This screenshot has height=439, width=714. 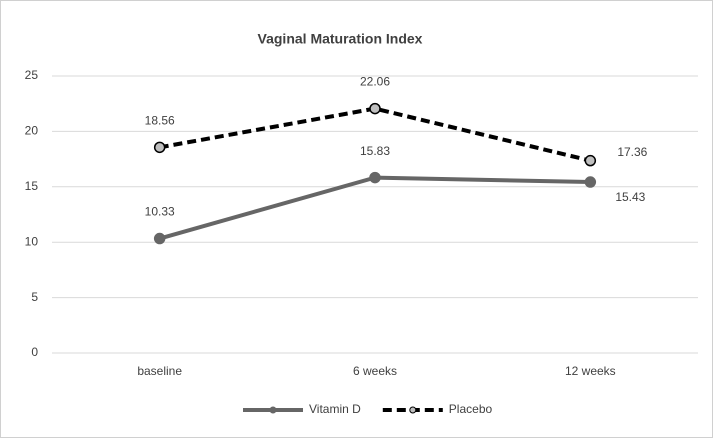 I want to click on data-label: 22.06, so click(x=375, y=82).